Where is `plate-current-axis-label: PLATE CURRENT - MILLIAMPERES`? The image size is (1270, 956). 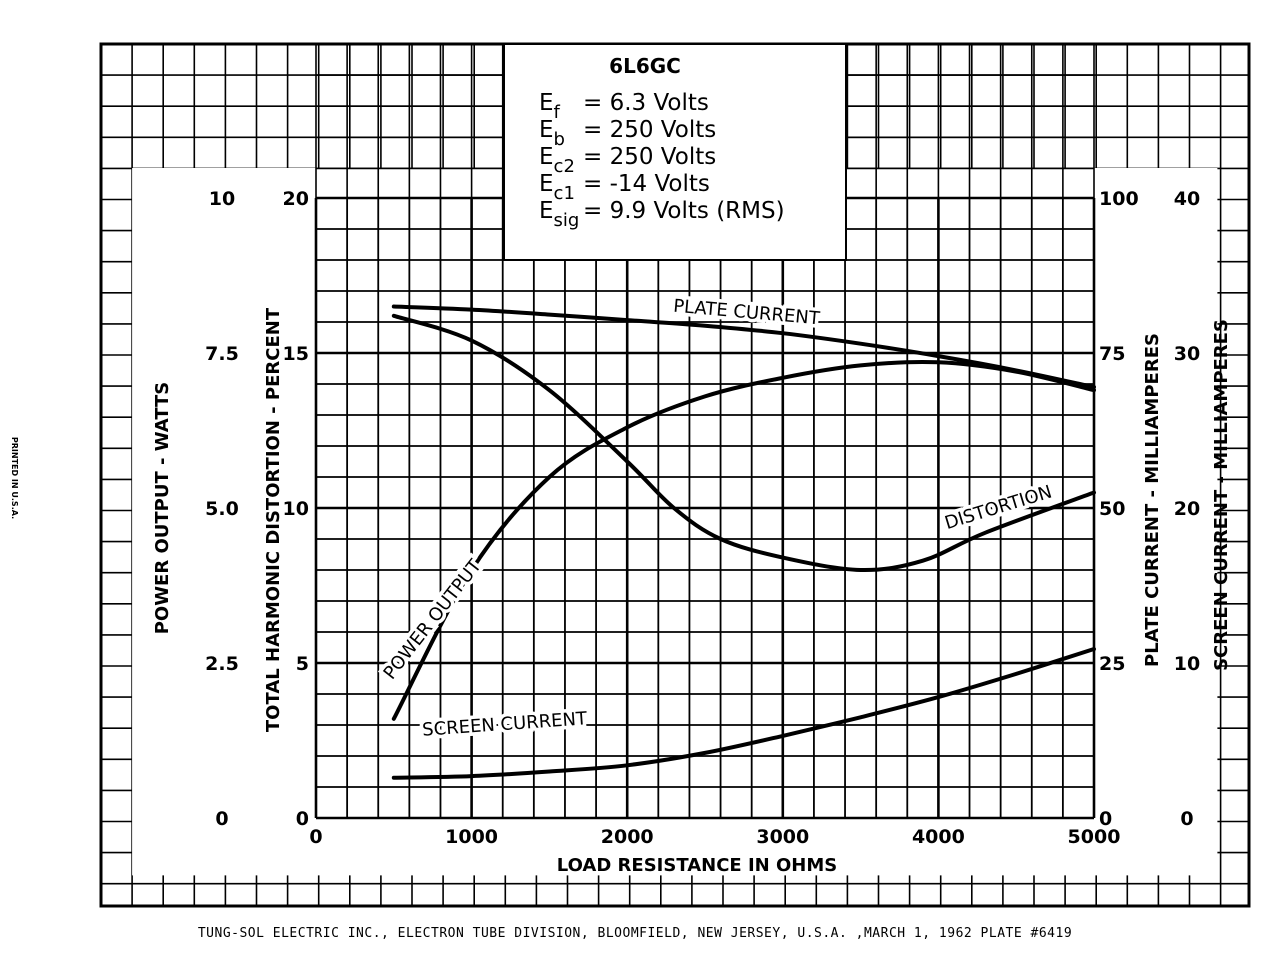
plate-current-axis-label: PLATE CURRENT - MILLIAMPERES is located at coordinates (1152, 500).